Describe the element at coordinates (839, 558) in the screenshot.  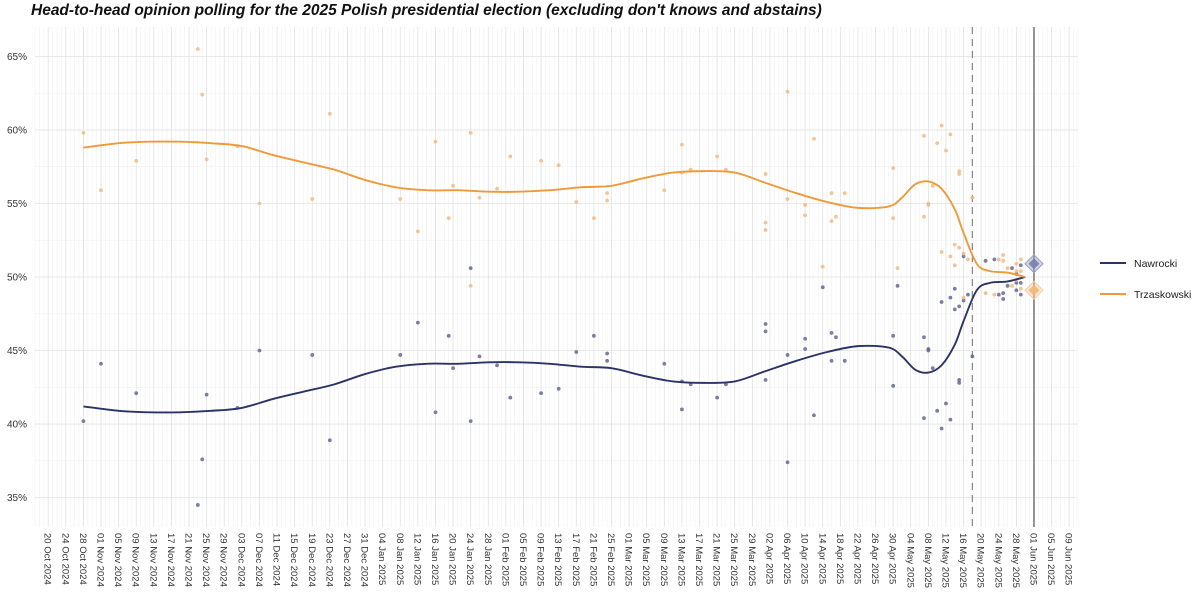
I see `x-tick-label: 18 Apr 2025` at that location.